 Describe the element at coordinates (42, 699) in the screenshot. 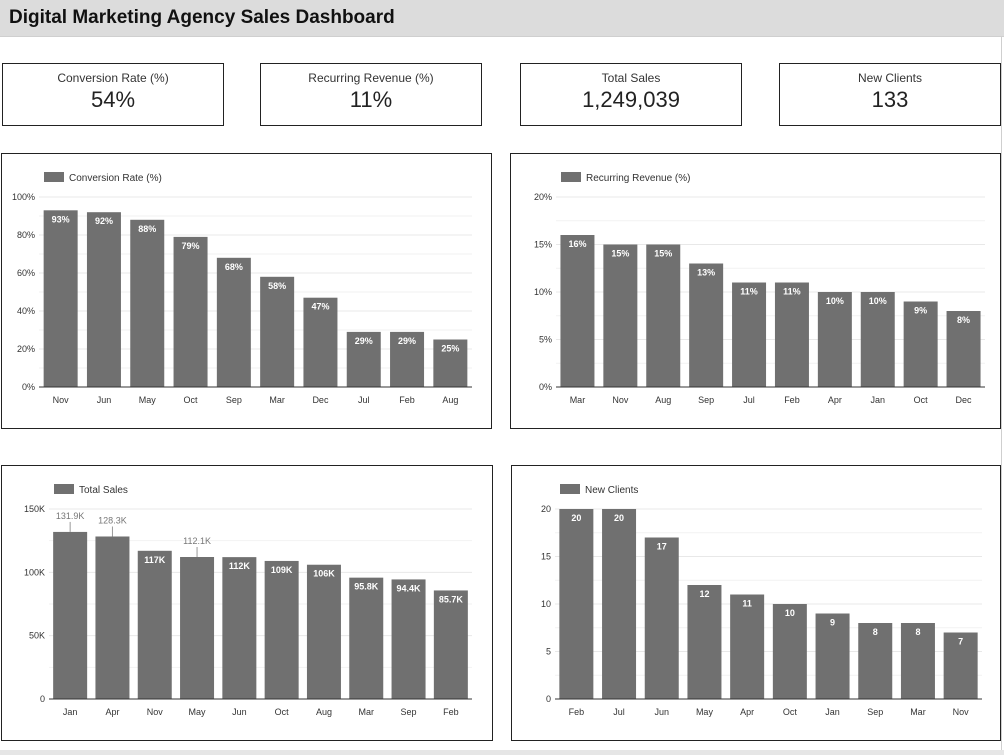

I see `y-tick-label: 0` at that location.